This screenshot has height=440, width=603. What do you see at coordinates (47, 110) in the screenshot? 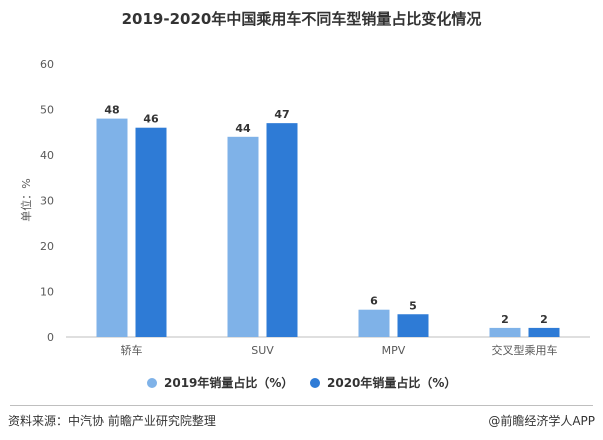
I see `y-tick-label: 50` at bounding box center [47, 110].